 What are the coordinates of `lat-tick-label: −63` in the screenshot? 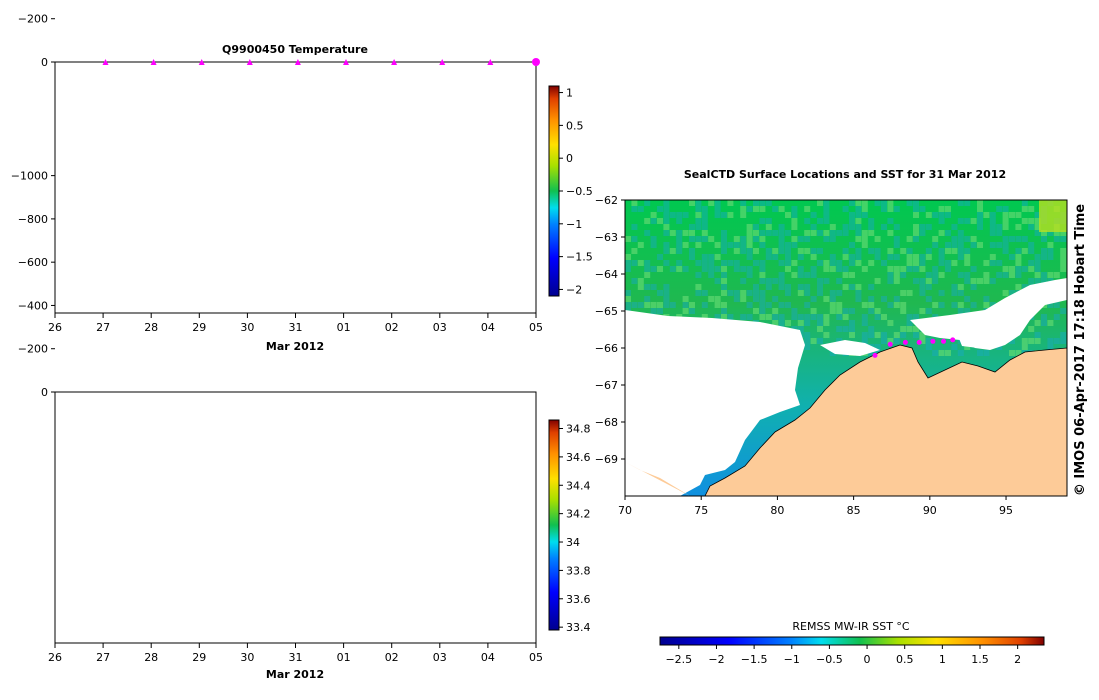 It's located at (606, 237).